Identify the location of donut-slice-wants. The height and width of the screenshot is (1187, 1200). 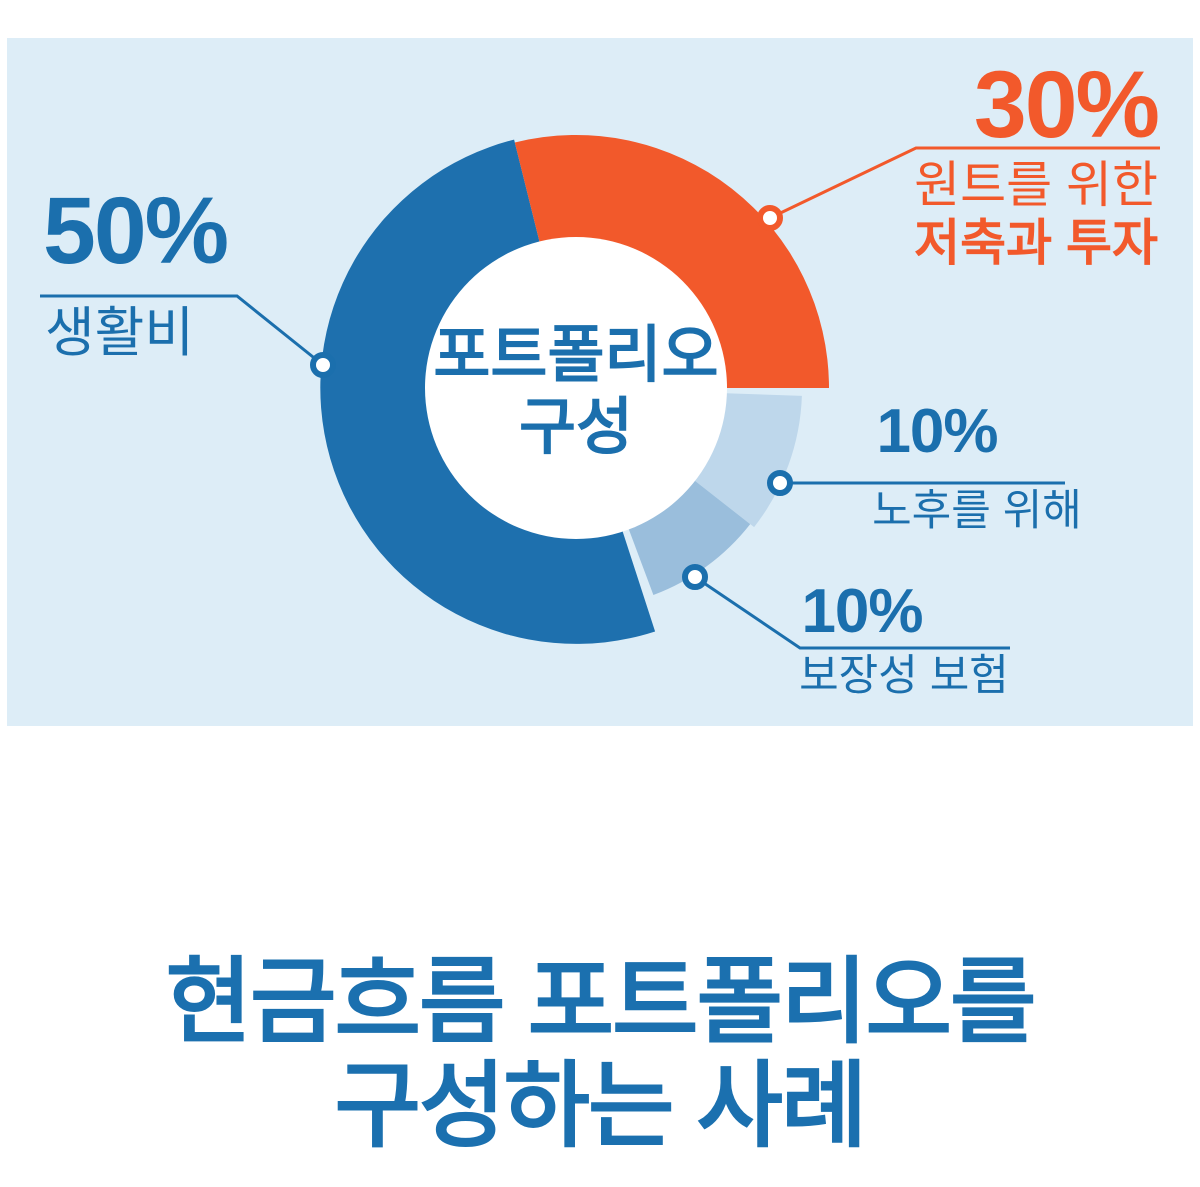
(672, 261).